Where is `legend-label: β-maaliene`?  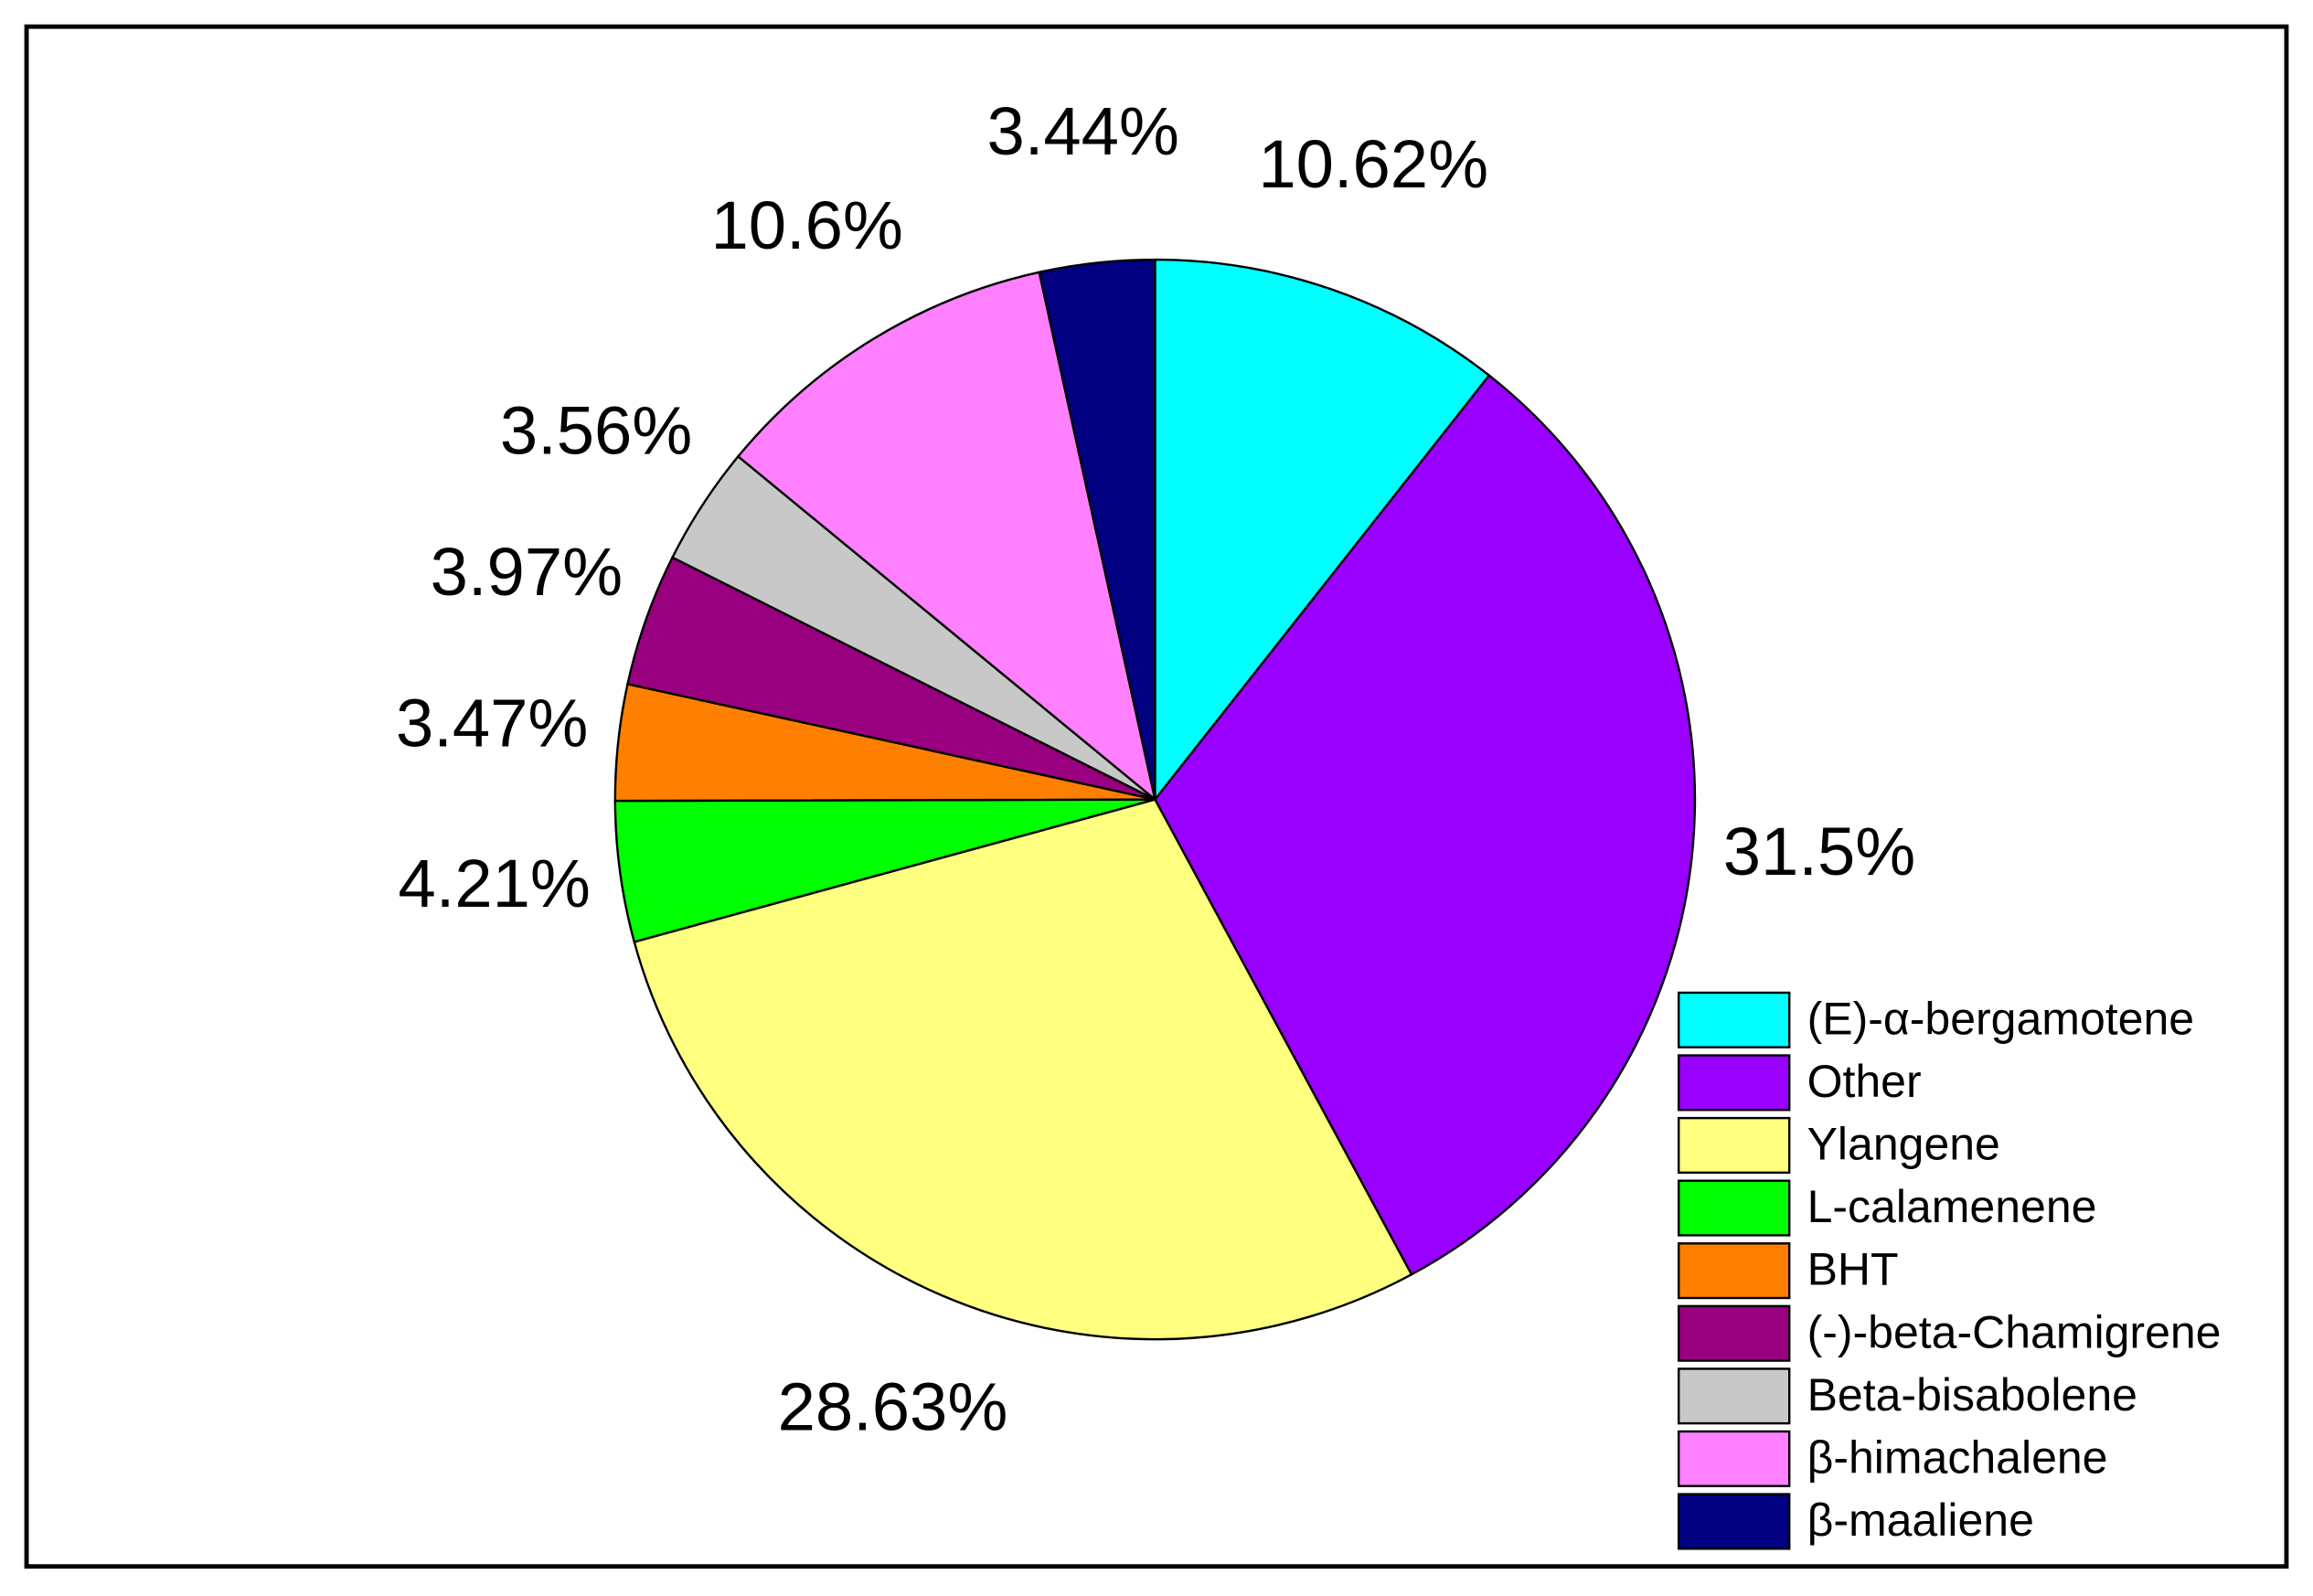
legend-label: β-maaliene is located at coordinates (1921, 1520).